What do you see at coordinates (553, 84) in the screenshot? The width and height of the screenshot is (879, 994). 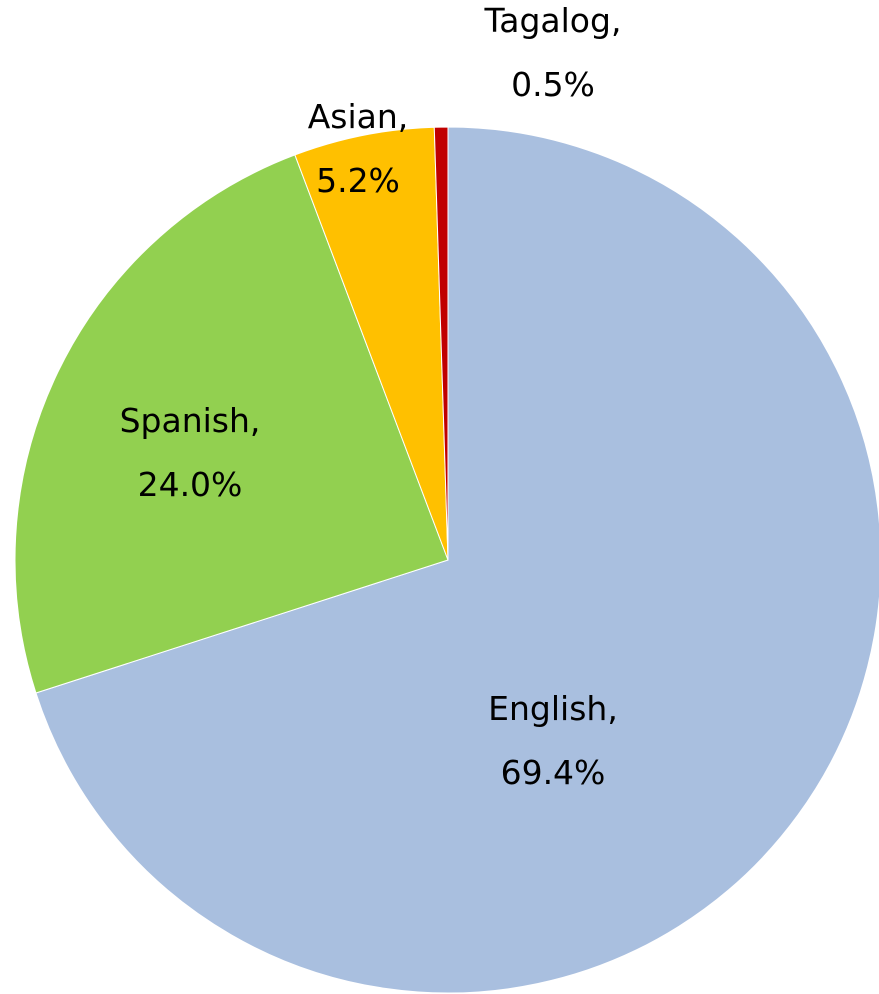 I see `label-value: 0.5%` at bounding box center [553, 84].